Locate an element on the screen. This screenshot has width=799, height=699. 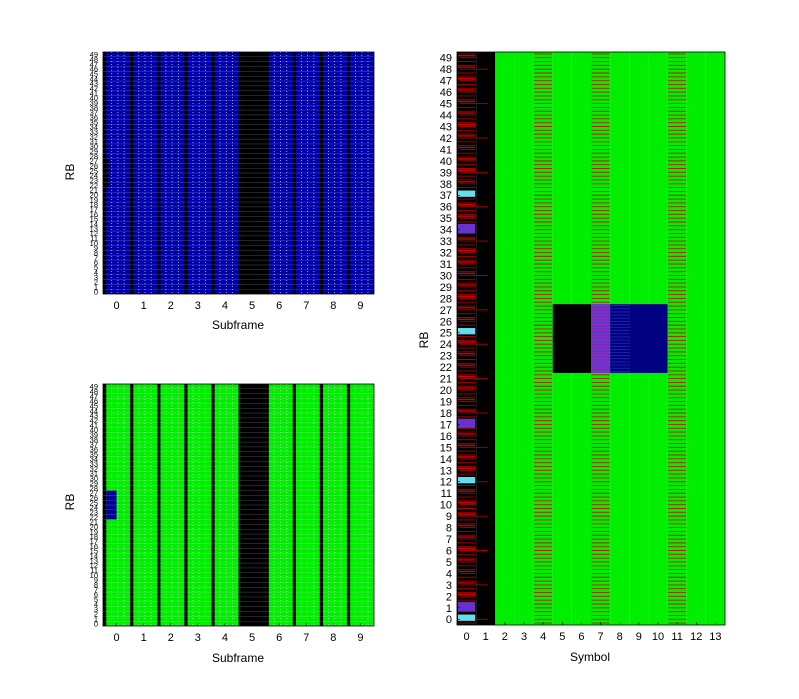
y-tick-label: 41 is located at coordinates (446, 150).